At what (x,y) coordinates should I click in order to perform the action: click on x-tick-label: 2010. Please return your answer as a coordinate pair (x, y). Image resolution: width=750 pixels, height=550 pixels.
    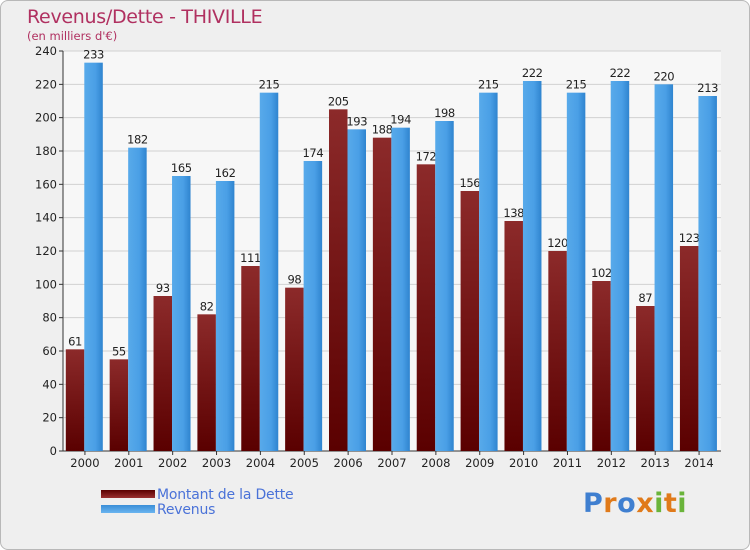
    Looking at the image, I should click on (523, 463).